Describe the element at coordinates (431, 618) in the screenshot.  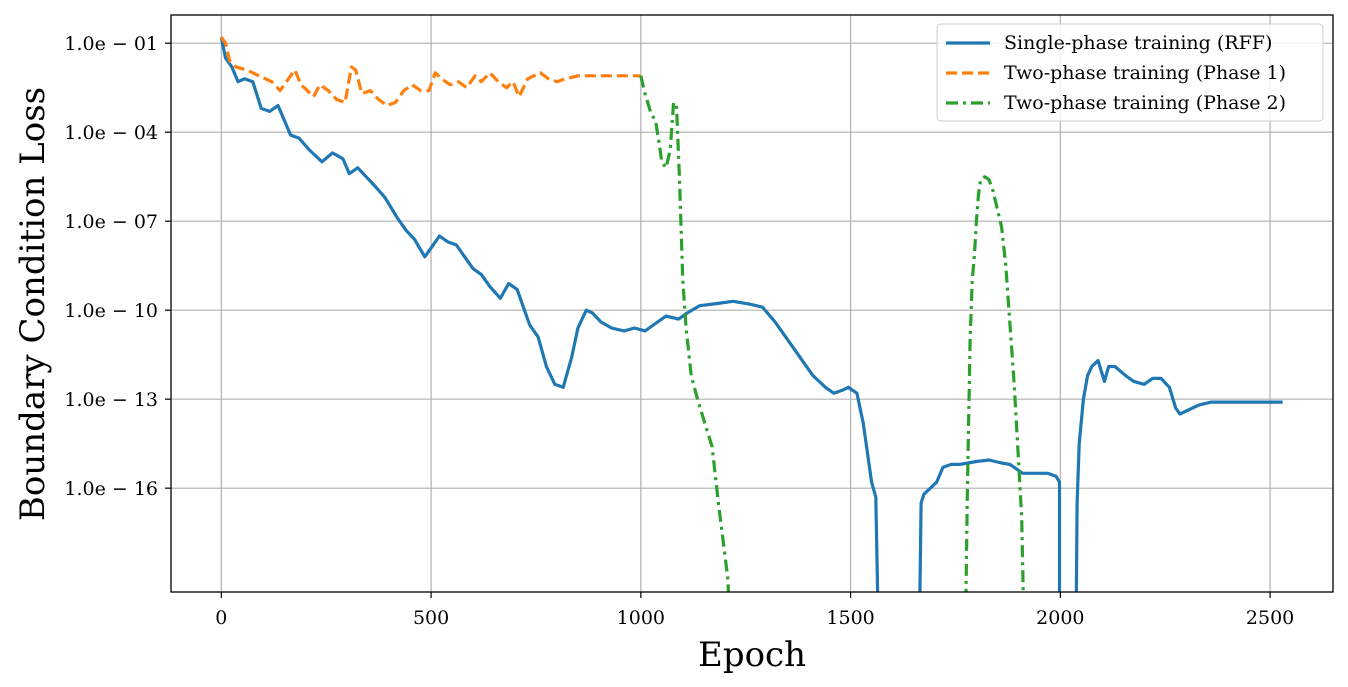
I see `x-tick-label: 500` at that location.